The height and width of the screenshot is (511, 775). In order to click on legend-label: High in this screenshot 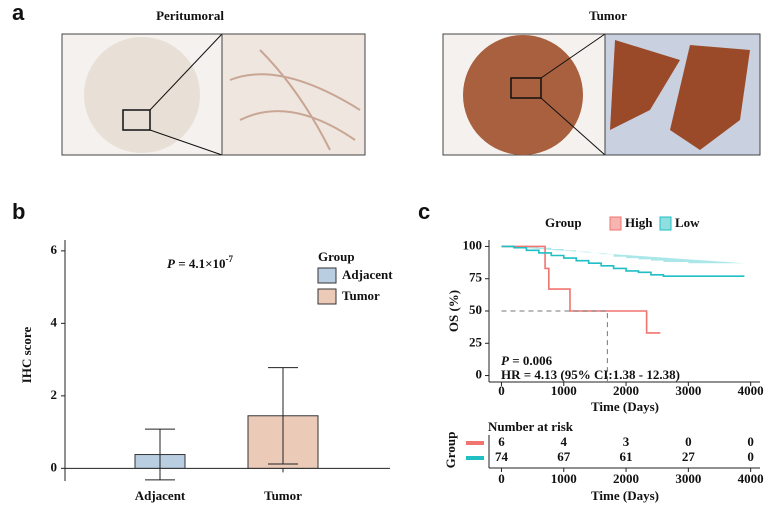, I will do `click(639, 222)`.